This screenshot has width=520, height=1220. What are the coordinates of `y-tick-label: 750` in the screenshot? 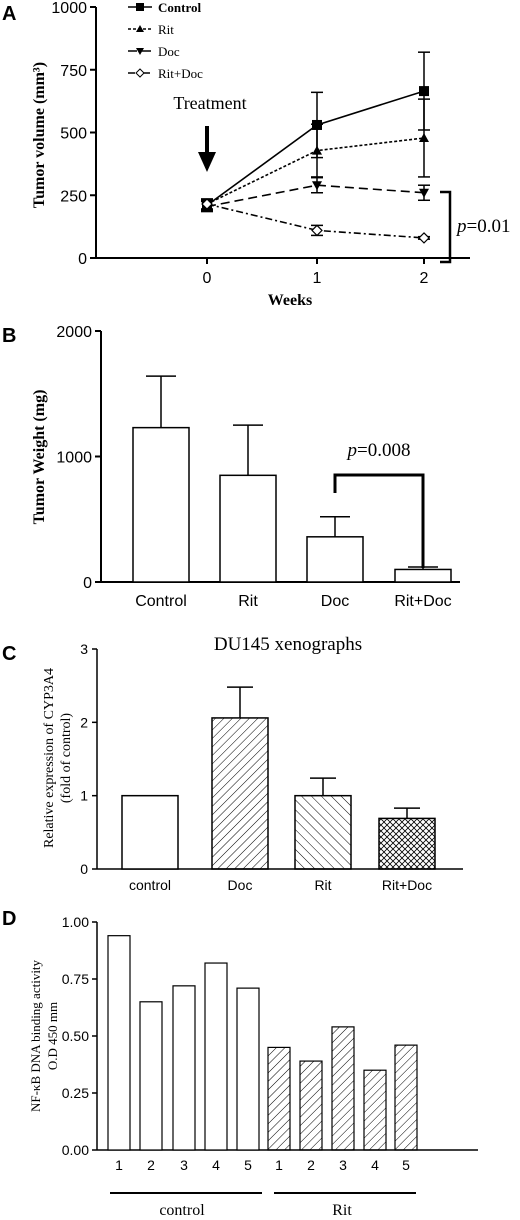 It's located at (73, 71).